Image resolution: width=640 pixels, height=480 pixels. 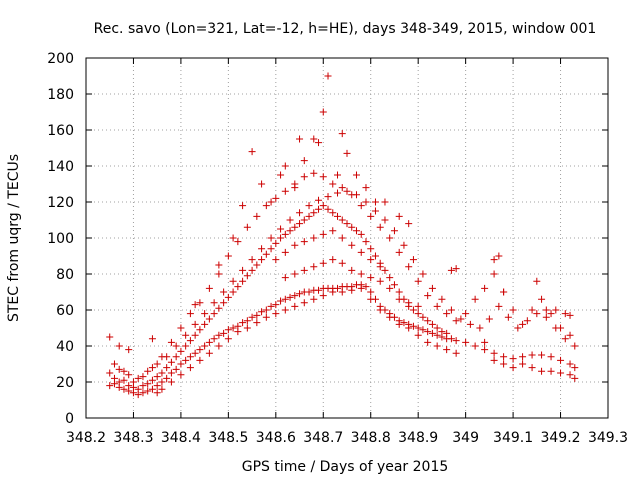 I want to click on y-tick-label: 200, so click(x=60, y=59).